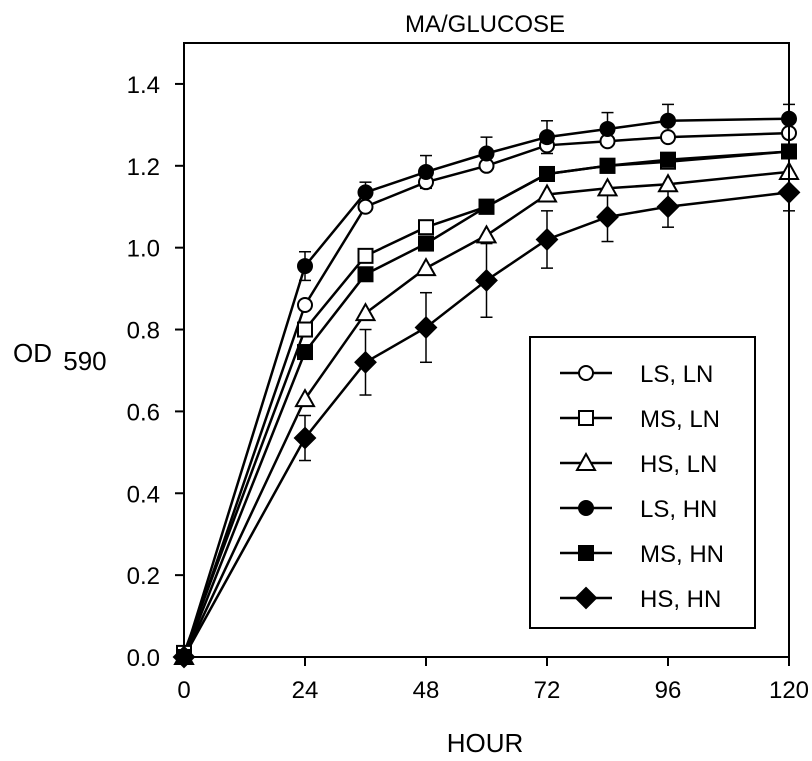 The height and width of the screenshot is (761, 812). I want to click on y-tick-label: 0.2, so click(143, 576).